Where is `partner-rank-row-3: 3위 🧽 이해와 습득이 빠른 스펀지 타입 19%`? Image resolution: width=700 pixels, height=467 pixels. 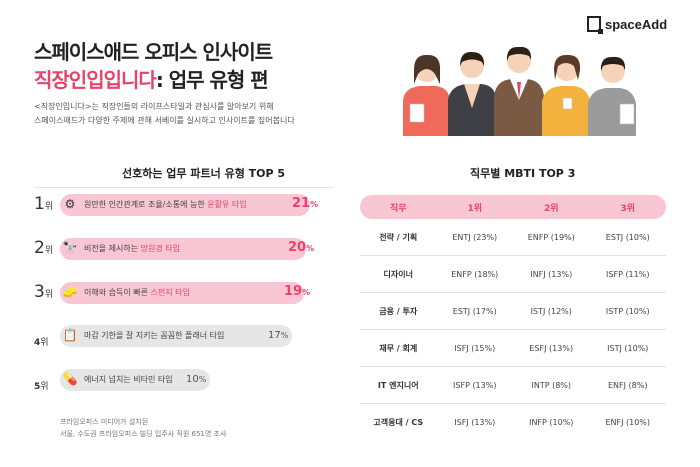 partner-rank-row-3: 3위 🧽 이해와 습득이 빠른 스펀지 타입 19% is located at coordinates (194, 293).